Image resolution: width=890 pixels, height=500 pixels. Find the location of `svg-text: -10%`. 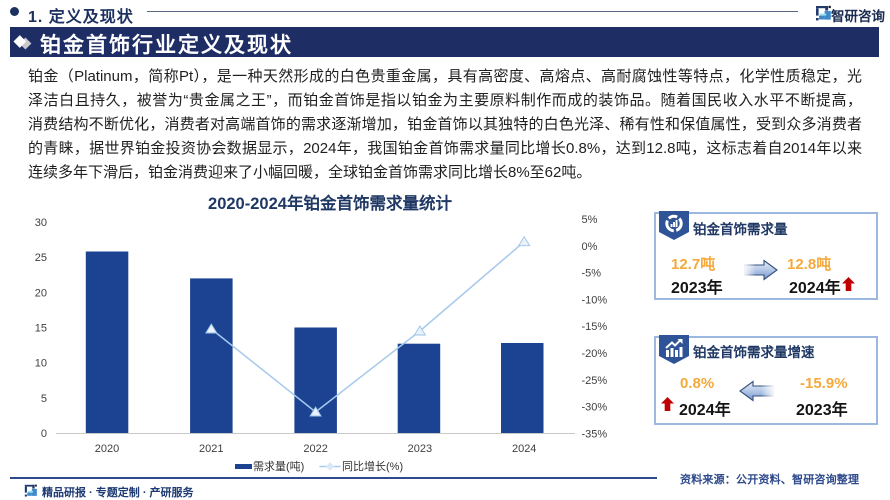

svg-text: -10% is located at coordinates (595, 300).